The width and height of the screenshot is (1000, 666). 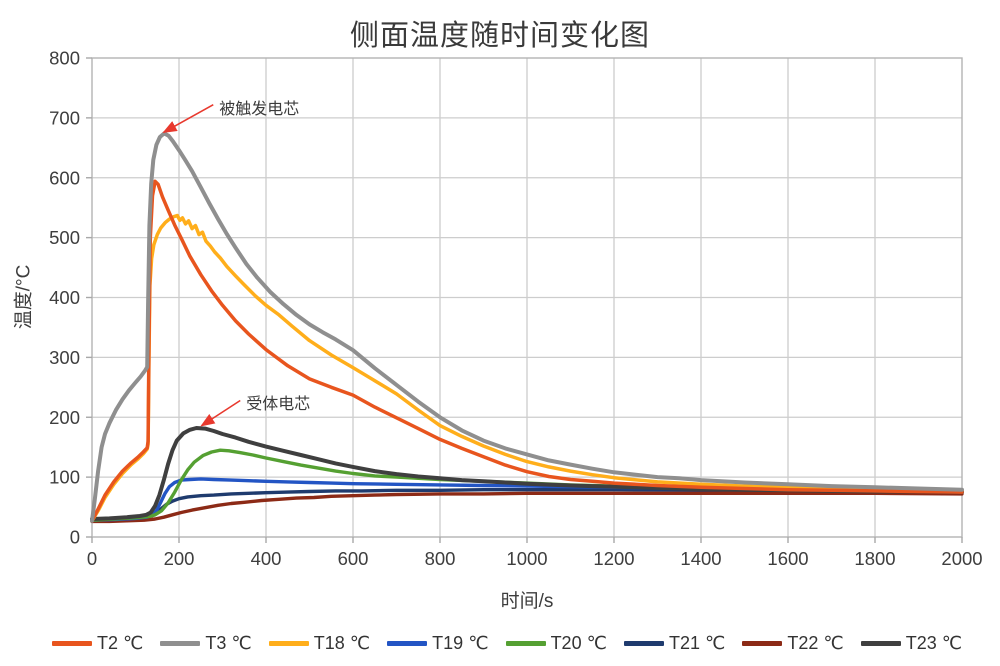 What do you see at coordinates (64, 357) in the screenshot?
I see `y-tick-label: 300` at bounding box center [64, 357].